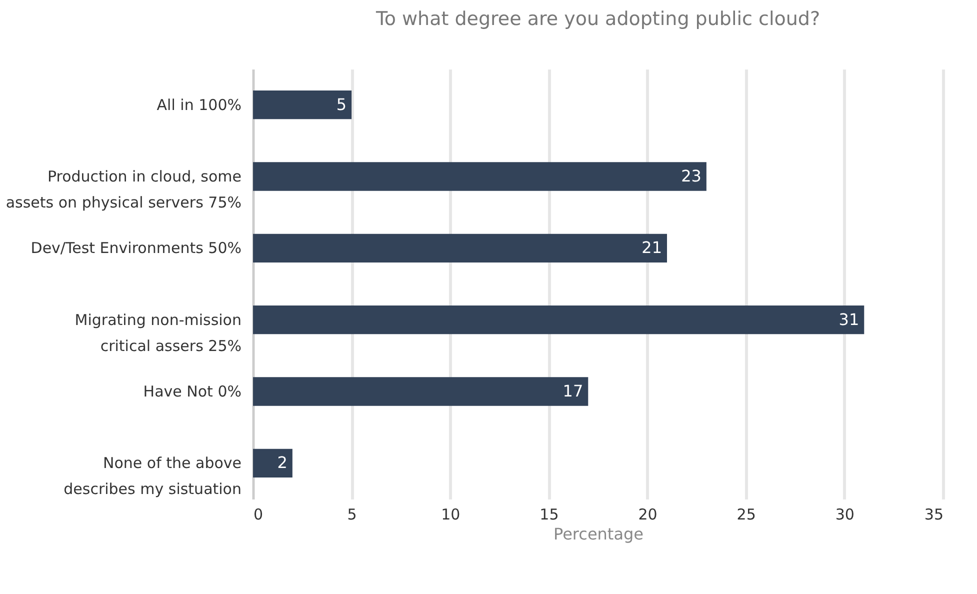 The width and height of the screenshot is (977, 594). I want to click on x-tick-label: 0, so click(259, 515).